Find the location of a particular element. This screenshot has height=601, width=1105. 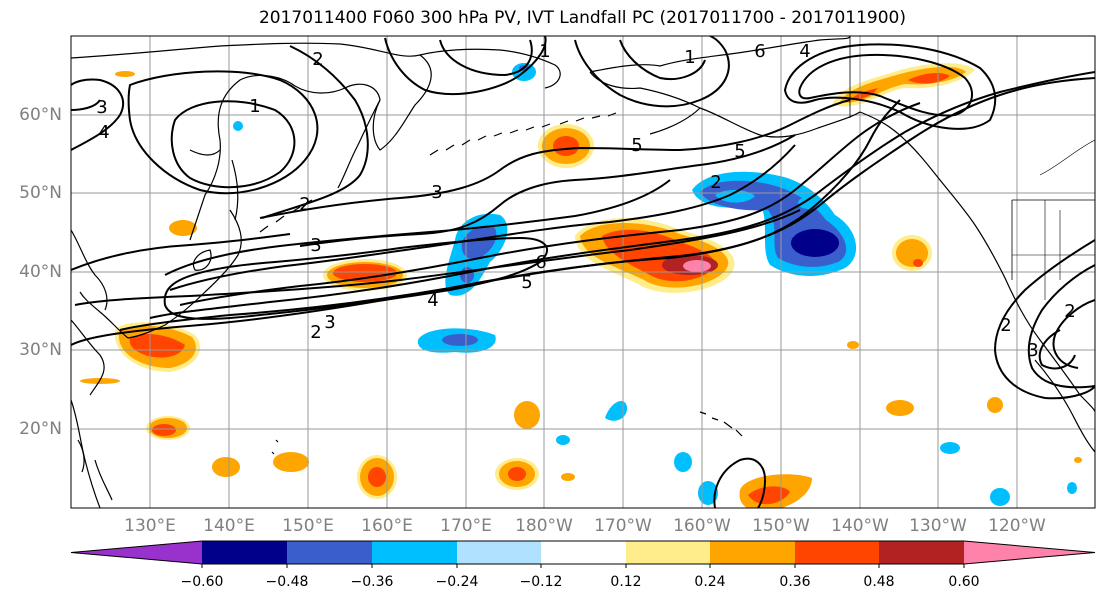

longitude-label: 140°E is located at coordinates (229, 526).